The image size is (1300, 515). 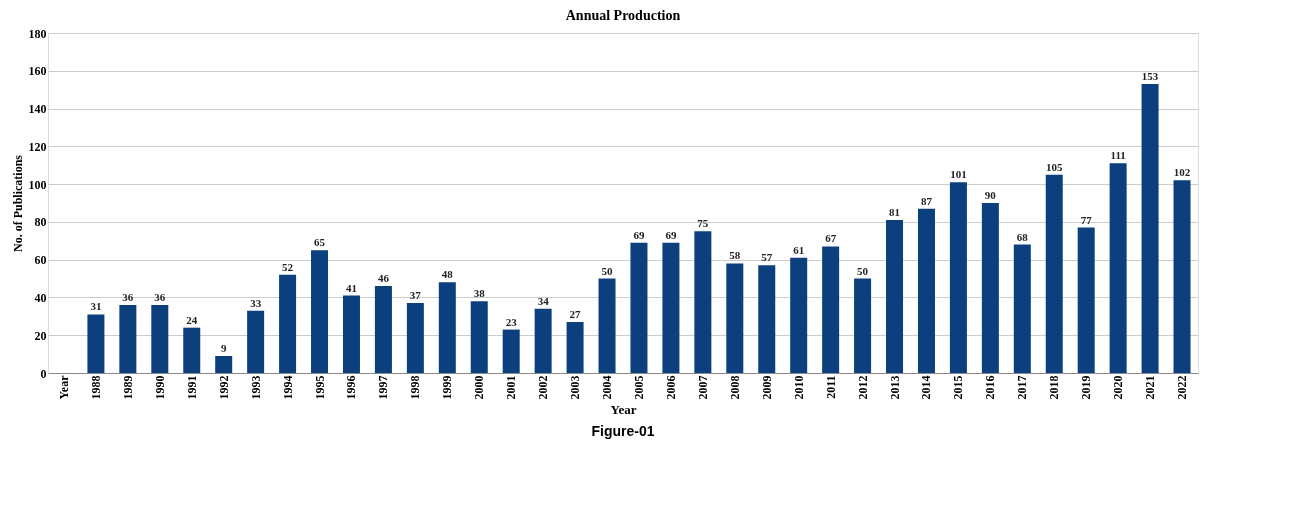 I want to click on y-tick-label: 60, so click(x=40, y=260).